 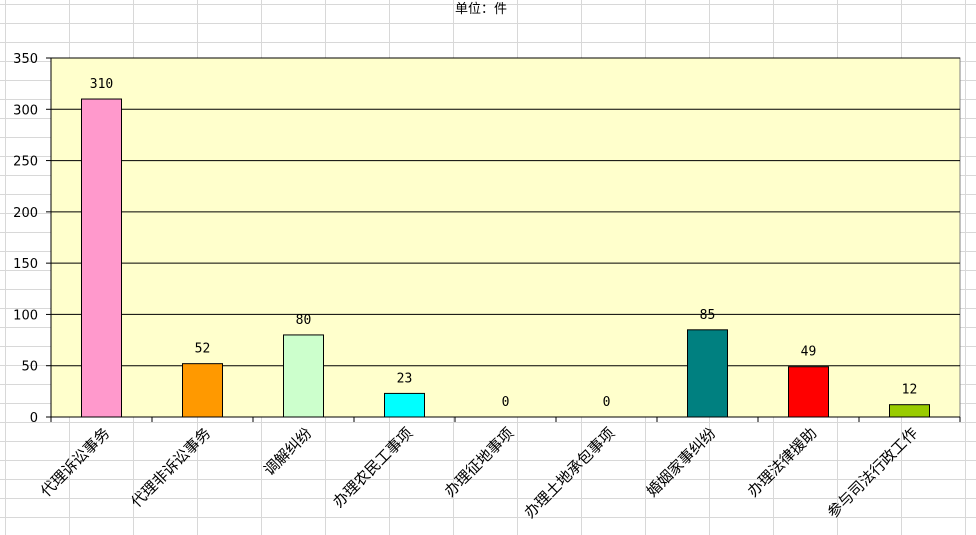 What do you see at coordinates (75, 462) in the screenshot?
I see `x-tick-label: 代理诉讼事务` at bounding box center [75, 462].